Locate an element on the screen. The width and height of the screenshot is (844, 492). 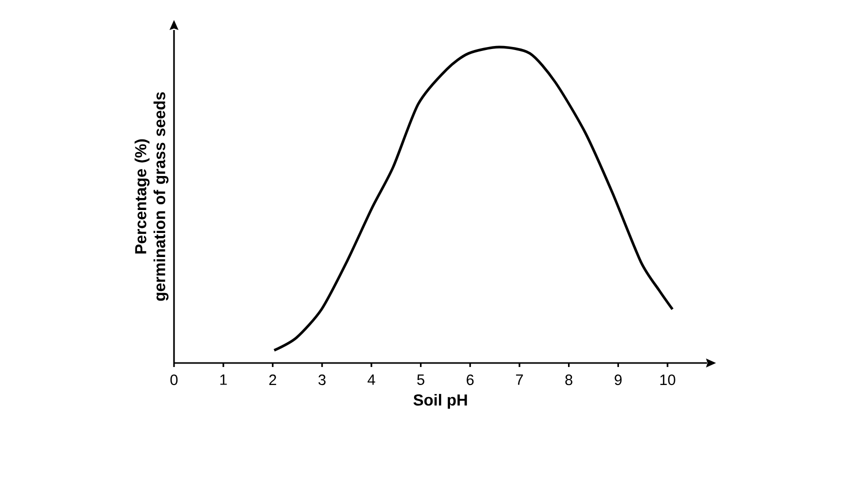
x-tick-label: 10 is located at coordinates (668, 380).